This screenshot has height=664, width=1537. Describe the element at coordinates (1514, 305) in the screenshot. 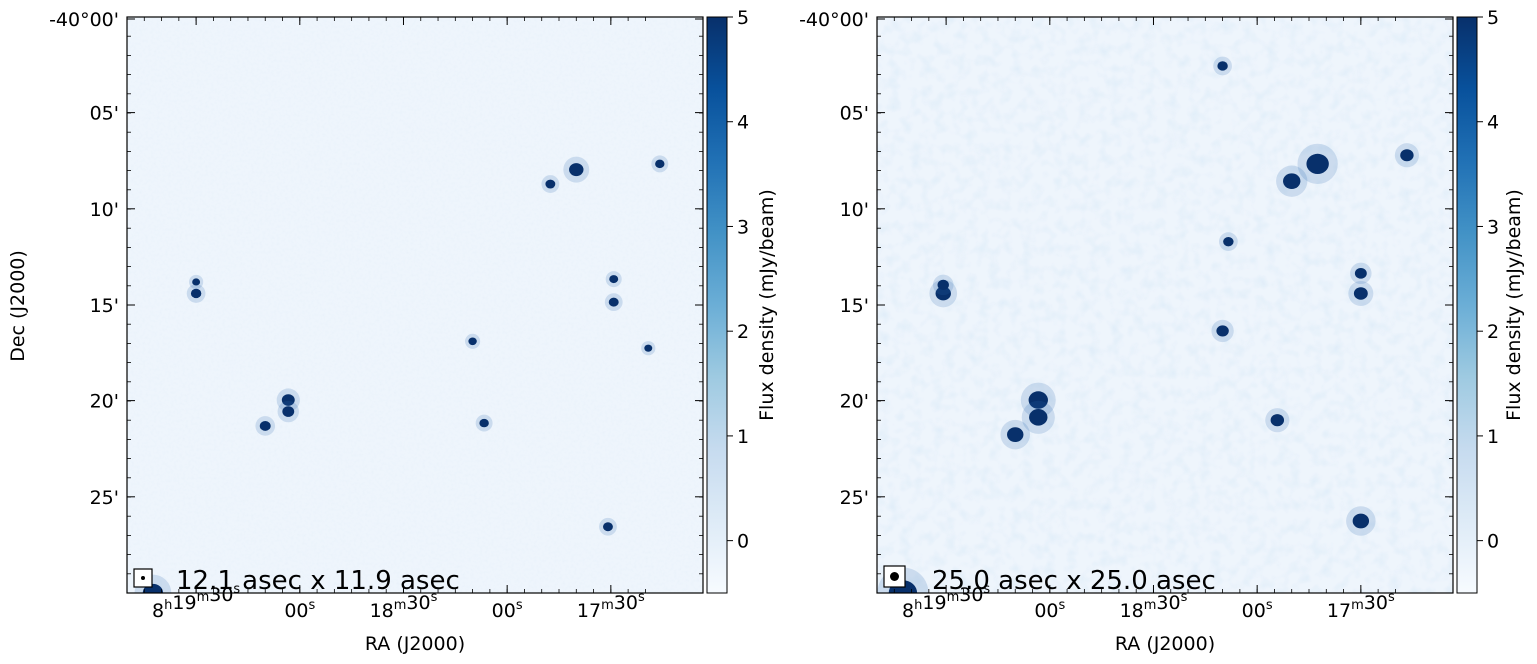

I see `right-colorbar-label: Flux density (mJy/beam)` at that location.